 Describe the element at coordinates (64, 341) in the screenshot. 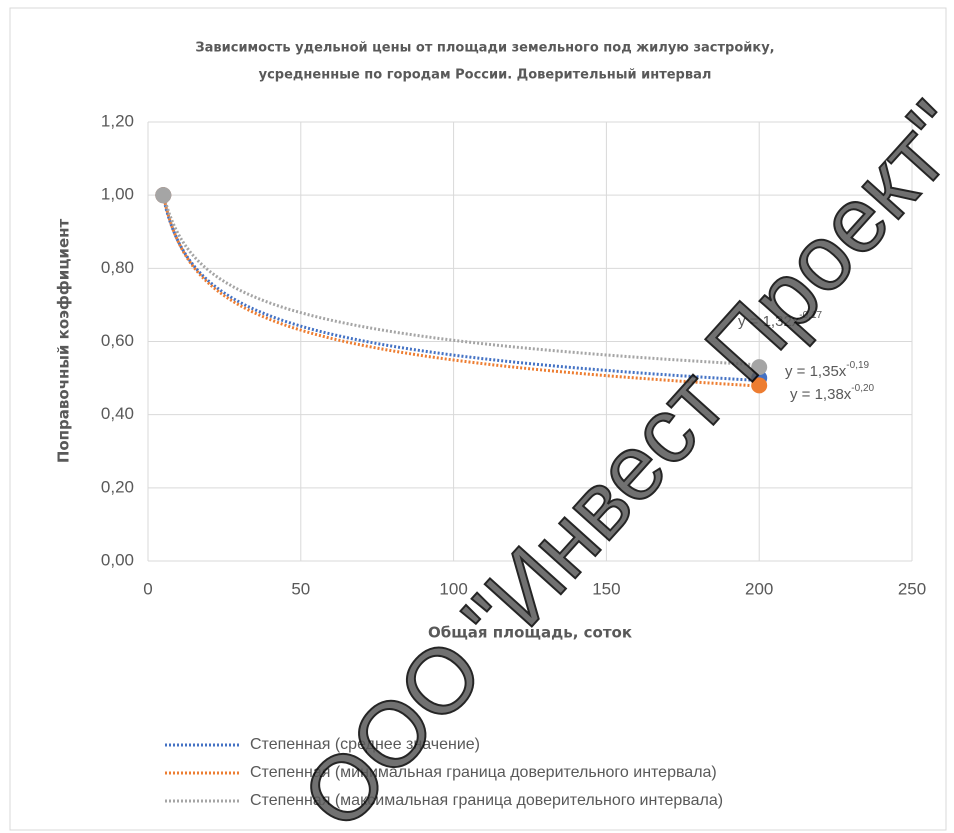

I see `y-axis-label: Поправочный коэффициент` at that location.